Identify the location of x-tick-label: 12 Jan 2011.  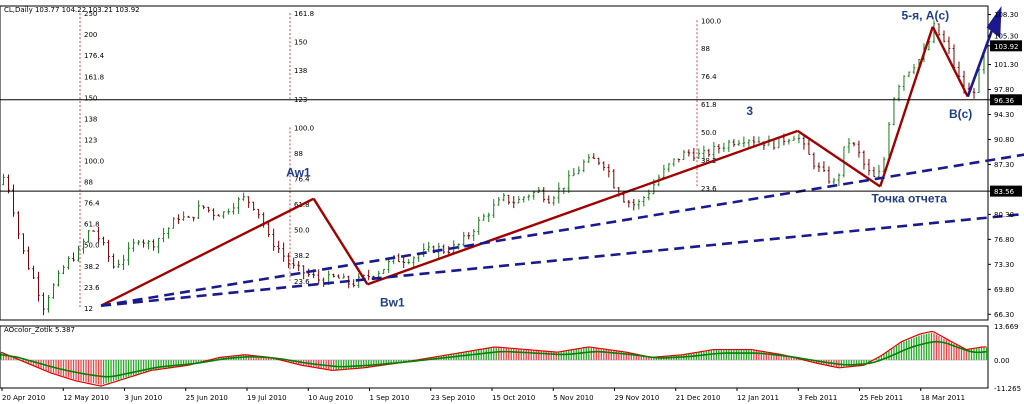
(758, 398).